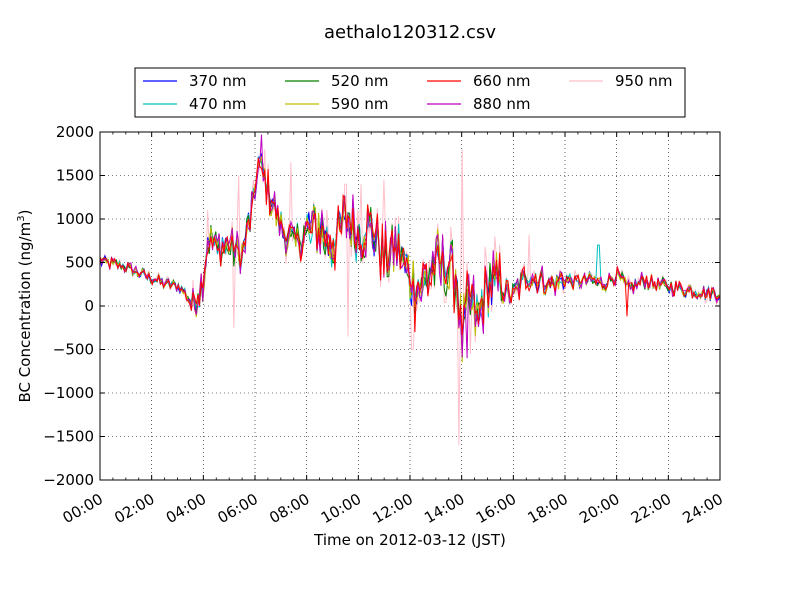  Describe the element at coordinates (360, 104) in the screenshot. I see `legend-label: 590 nm` at that location.